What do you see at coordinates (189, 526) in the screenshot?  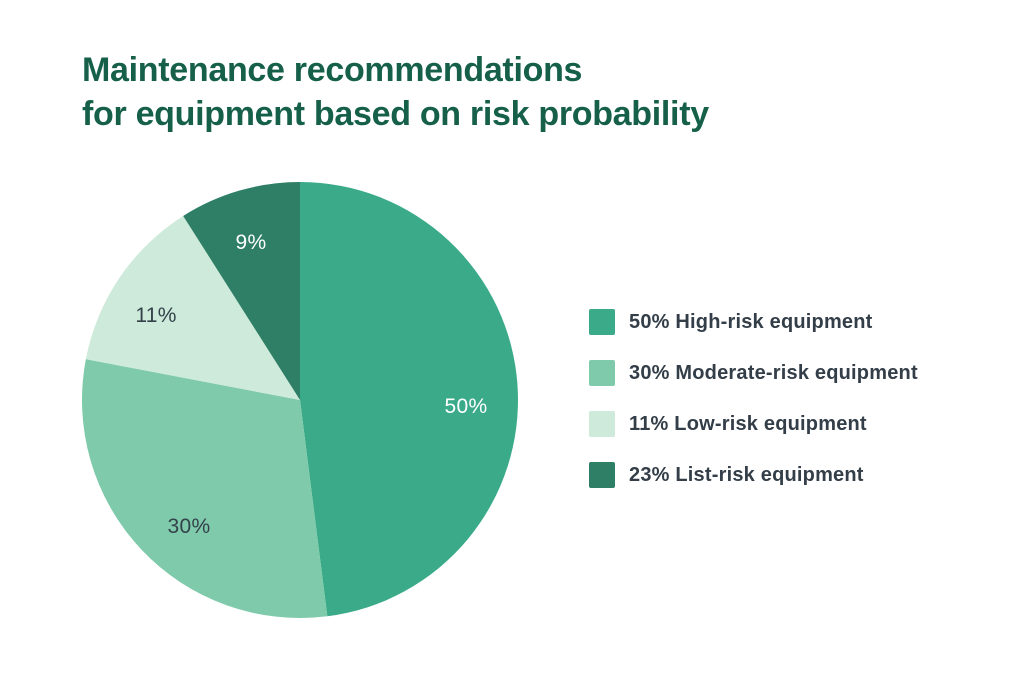 I see `pie-slice-label-moderate-risk: 30%` at bounding box center [189, 526].